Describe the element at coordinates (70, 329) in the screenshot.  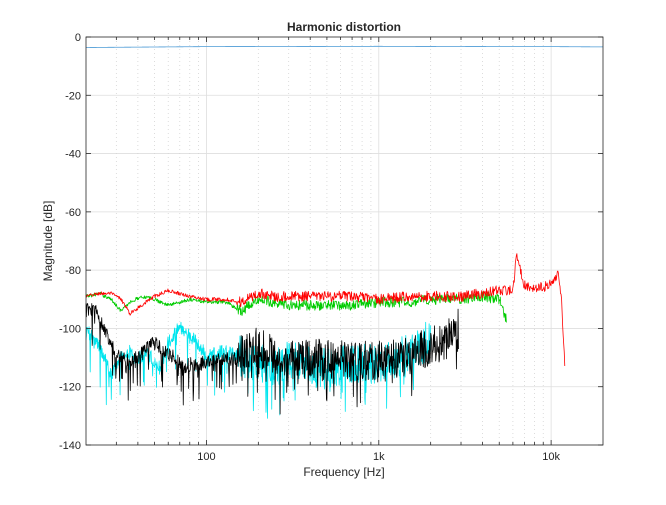
I see `y-tick-label: -100` at that location.